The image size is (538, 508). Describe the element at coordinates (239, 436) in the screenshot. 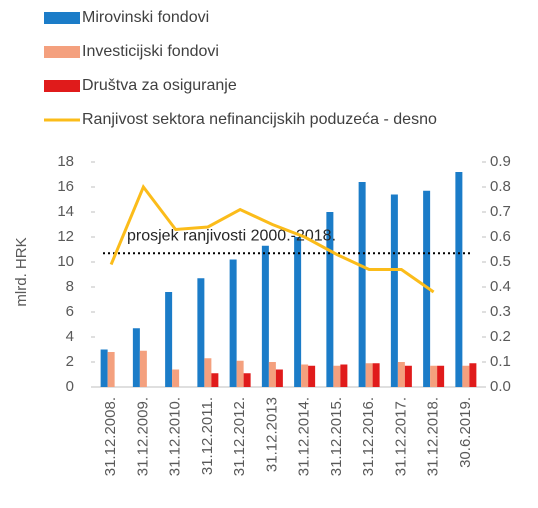

I see `x-tick-label: 31.12.2012.` at that location.